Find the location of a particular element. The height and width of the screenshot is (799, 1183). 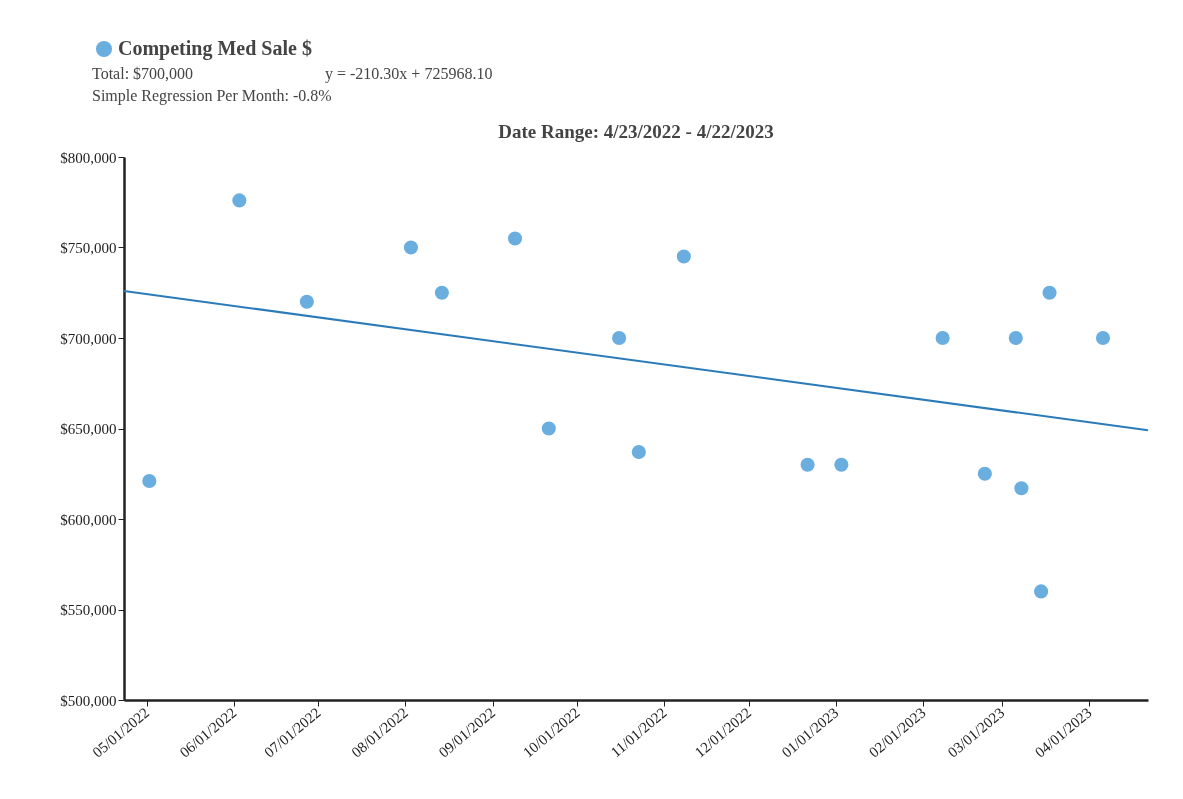

y-tick-label: $500,000 is located at coordinates (88, 700).